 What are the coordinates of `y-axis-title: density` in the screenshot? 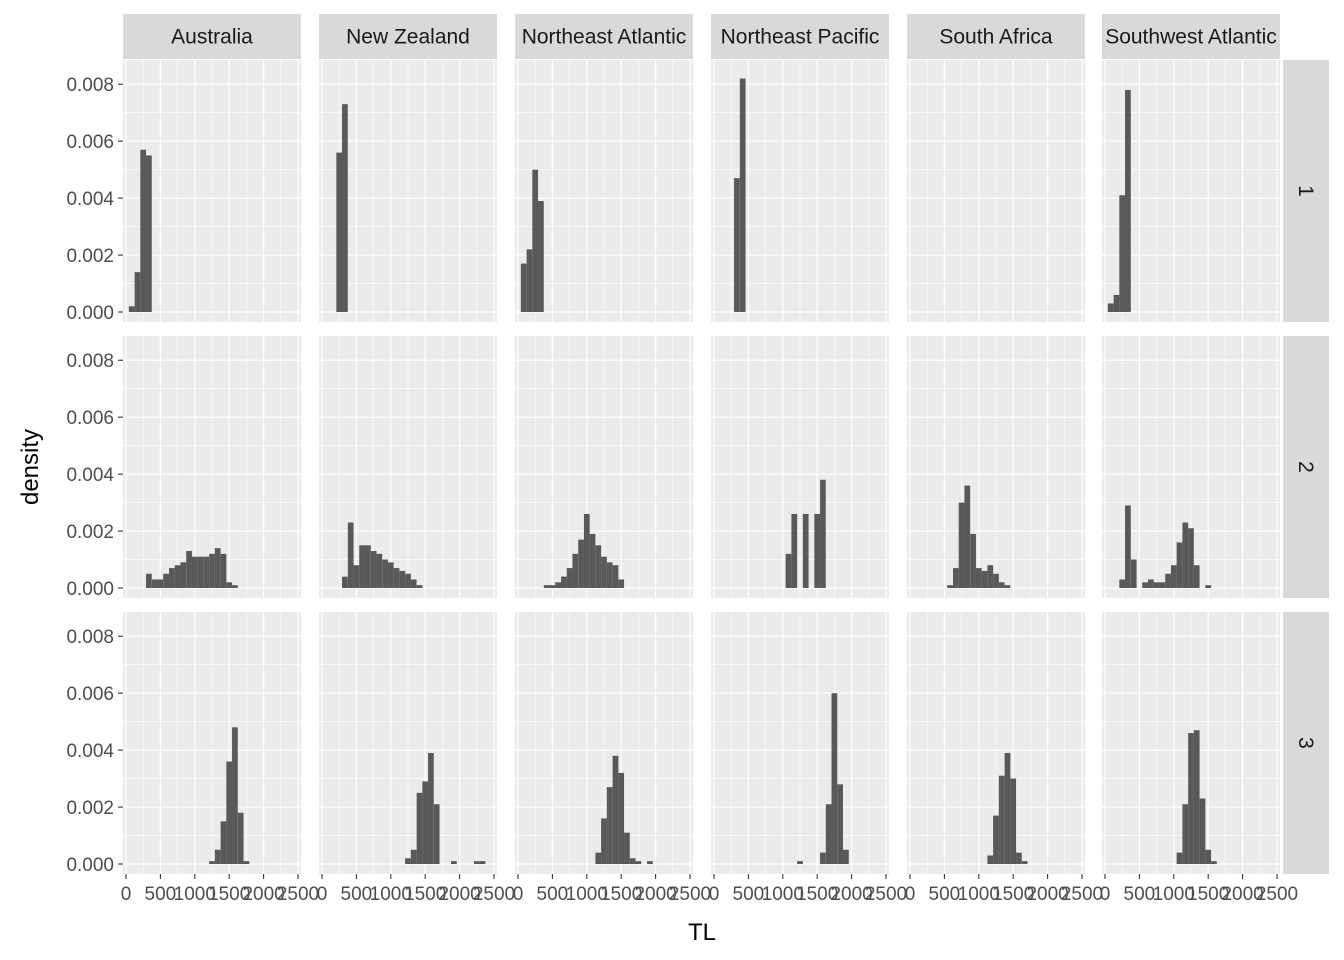 It's located at (30, 467).